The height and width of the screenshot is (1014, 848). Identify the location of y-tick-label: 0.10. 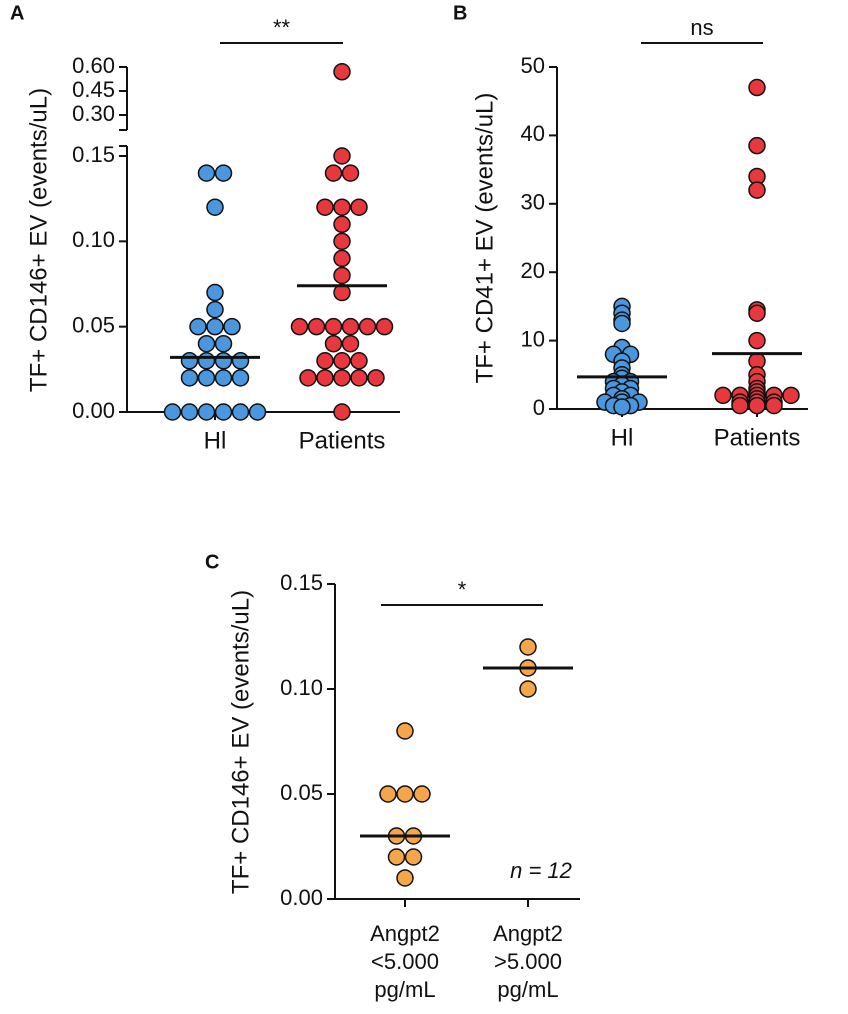
(301, 687).